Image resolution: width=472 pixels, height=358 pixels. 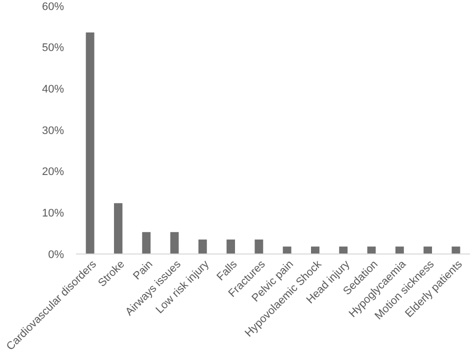 I want to click on y-tick-label: 0%, so click(x=56, y=254).